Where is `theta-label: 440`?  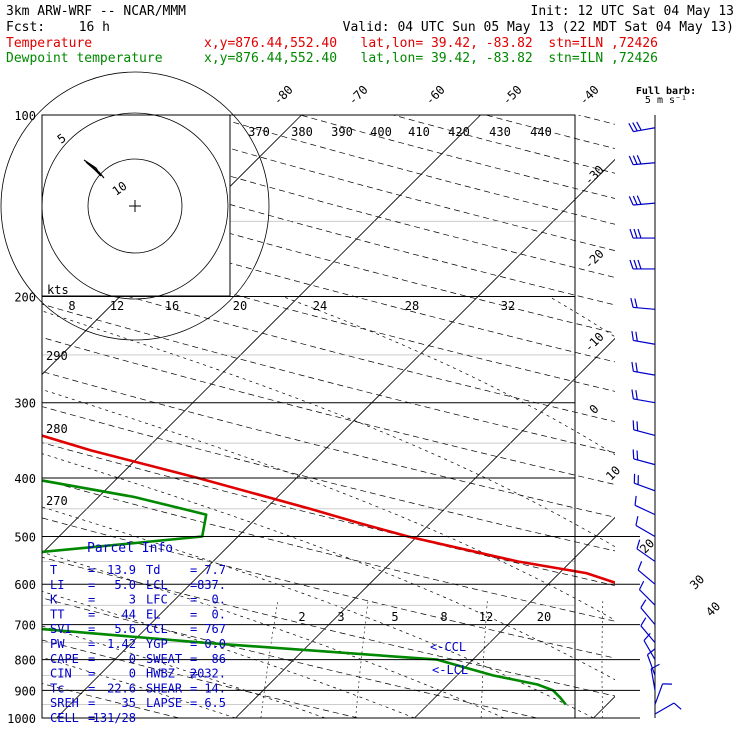 theta-label: 440 is located at coordinates (541, 132).